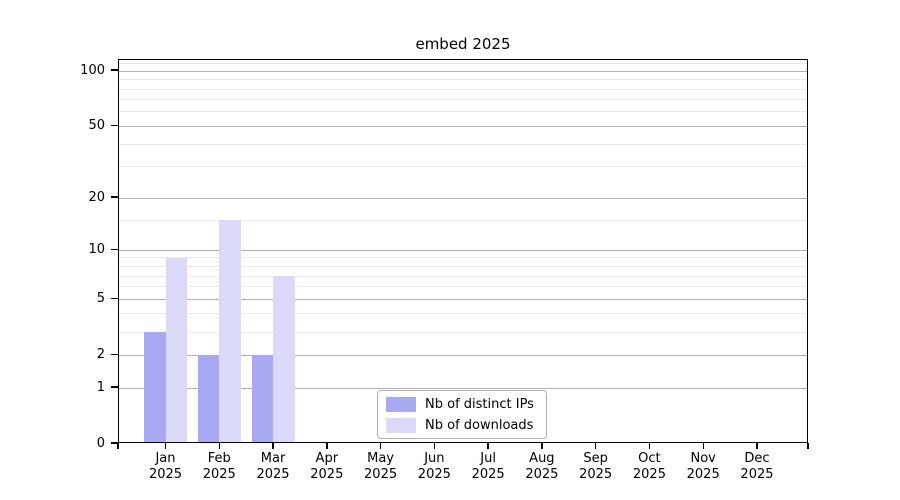 This screenshot has width=900, height=500. Describe the element at coordinates (100, 387) in the screenshot. I see `y-tick-label: 1` at that location.